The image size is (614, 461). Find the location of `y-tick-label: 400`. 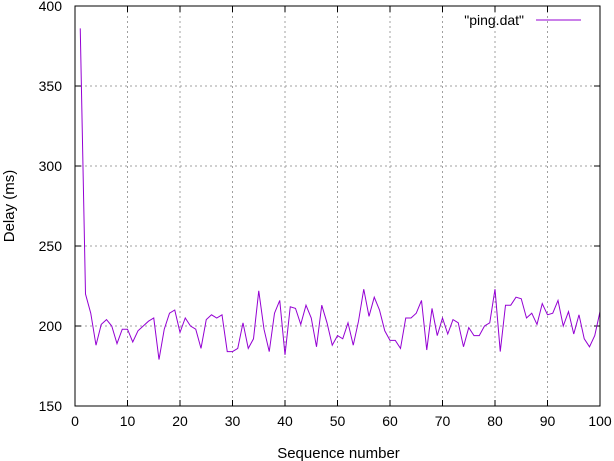

y-tick-label: 400 is located at coordinates (51, 7).